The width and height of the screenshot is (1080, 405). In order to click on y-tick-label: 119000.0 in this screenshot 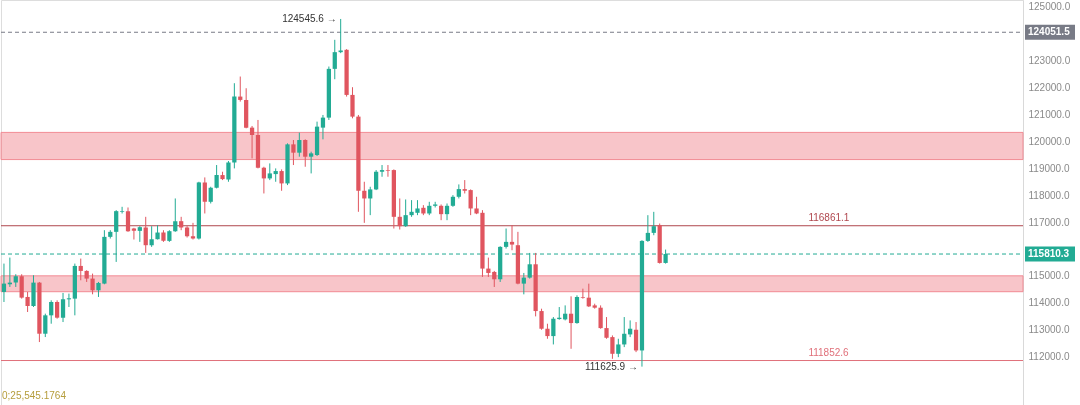, I will do `click(1049, 168)`.